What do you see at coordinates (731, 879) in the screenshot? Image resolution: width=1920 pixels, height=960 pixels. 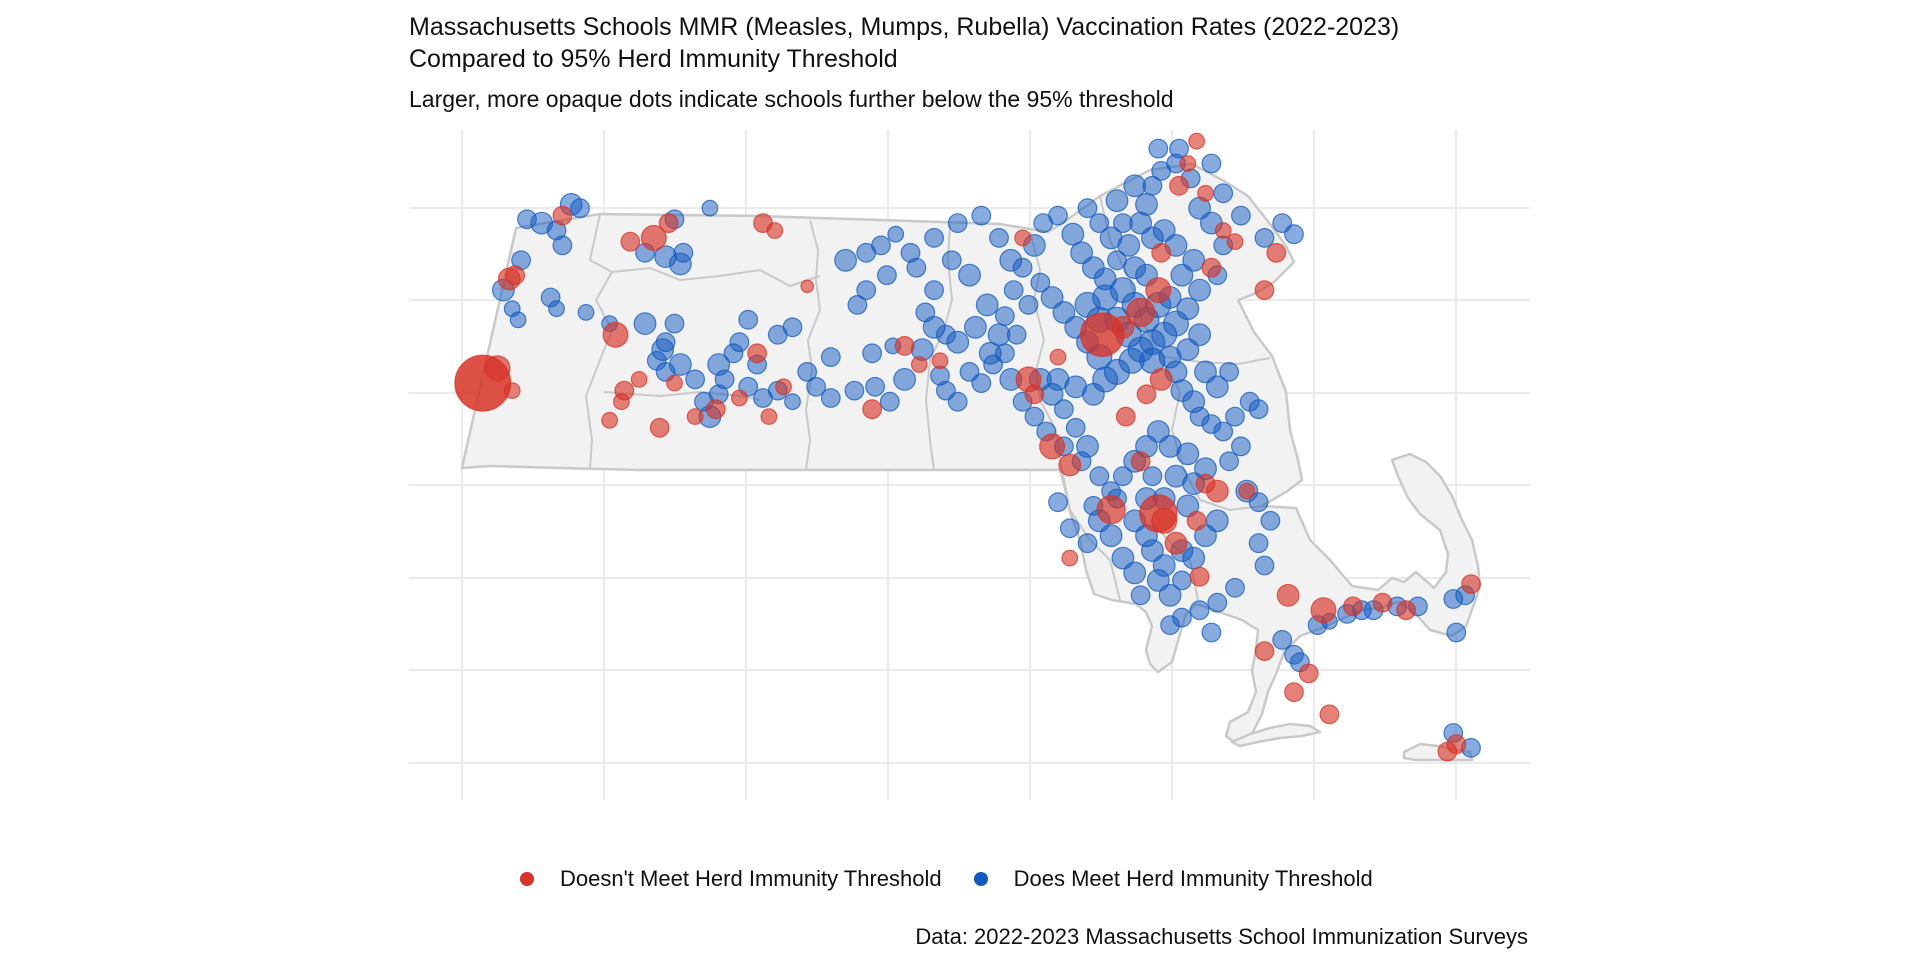 I see `legend-item-below: Doesn't Meet Herd Immunity Threshold` at bounding box center [731, 879].